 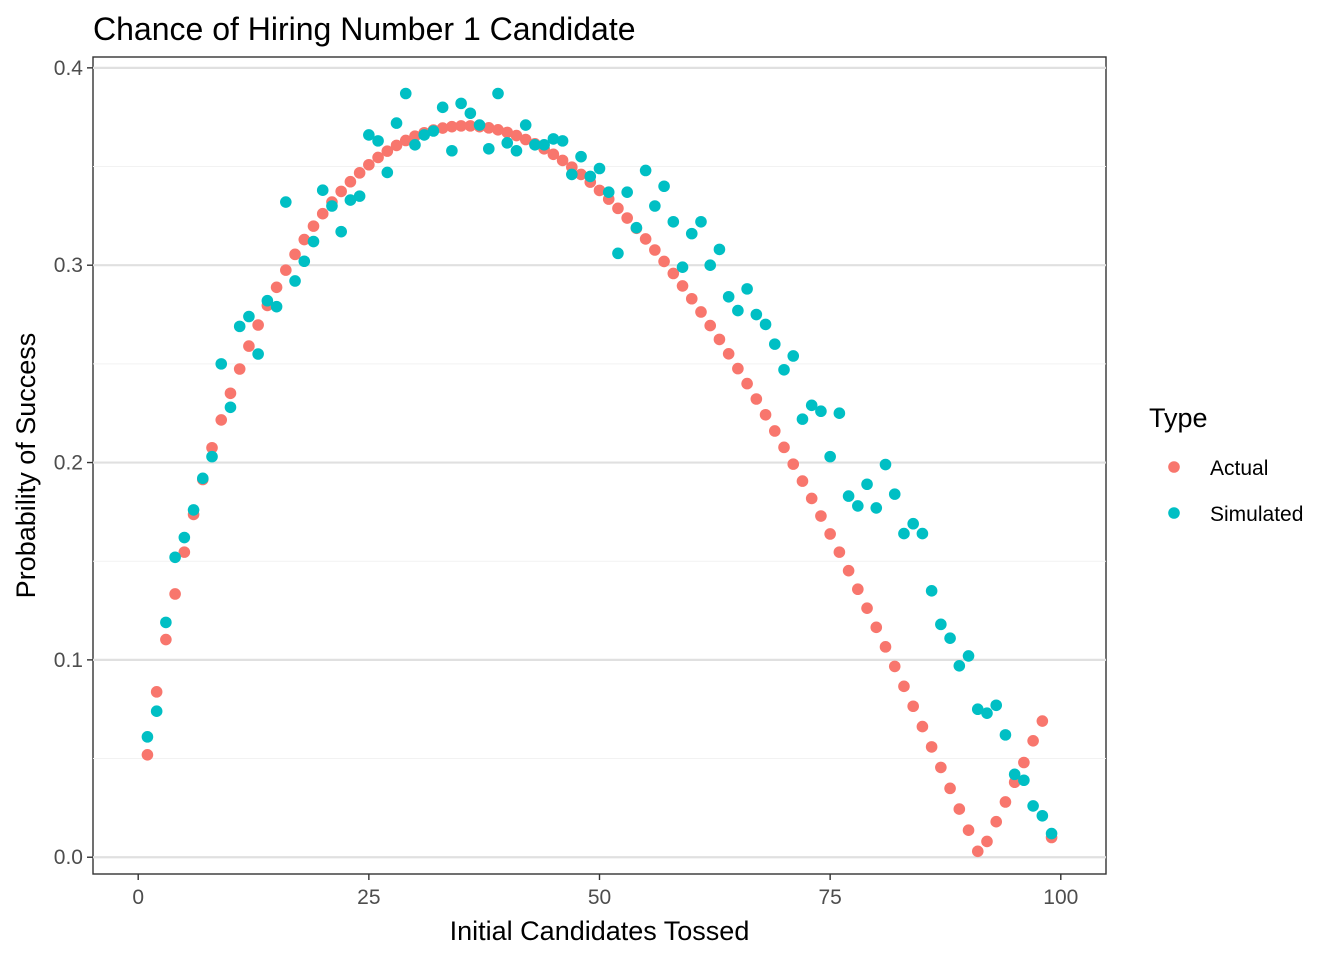 I want to click on y-tick-label: 0.1, so click(x=68, y=660).